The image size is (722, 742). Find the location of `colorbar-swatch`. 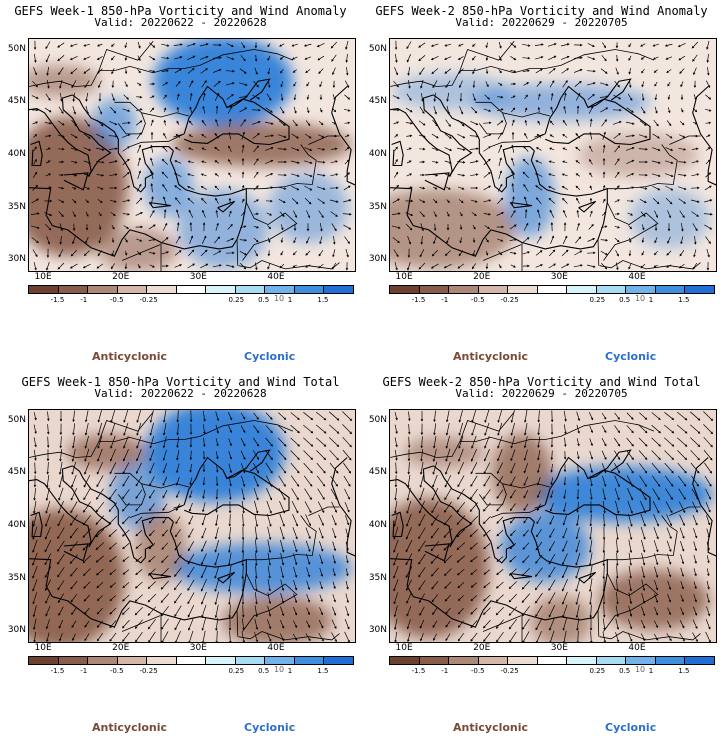

colorbar-swatch is located at coordinates (582, 289).